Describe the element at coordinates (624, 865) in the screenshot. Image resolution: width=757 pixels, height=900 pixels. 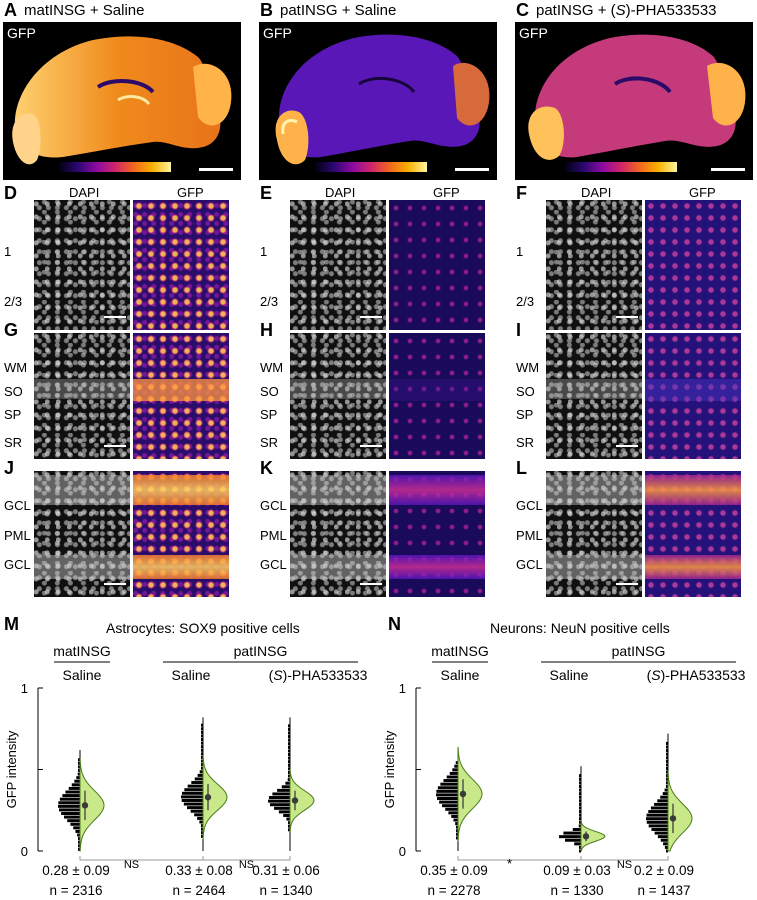
I see `significance-label: NS` at that location.